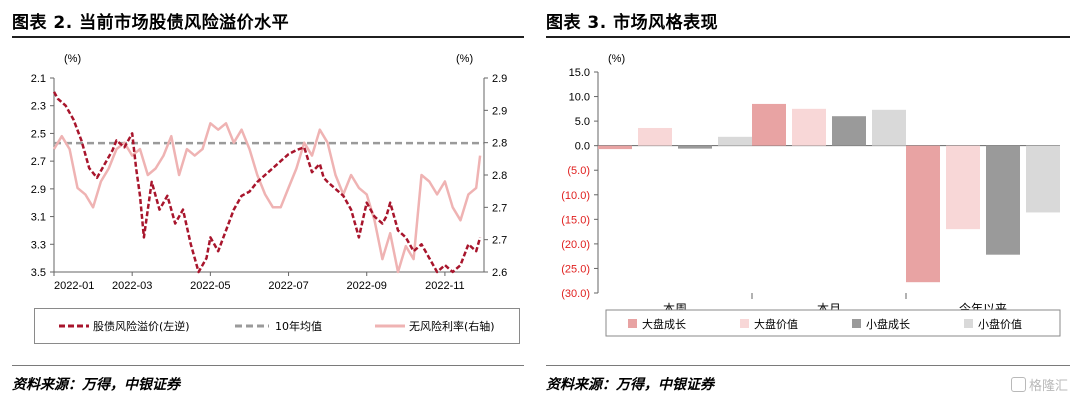  What do you see at coordinates (74, 286) in the screenshot?
I see `x-tick-label: 2022-01` at bounding box center [74, 286].